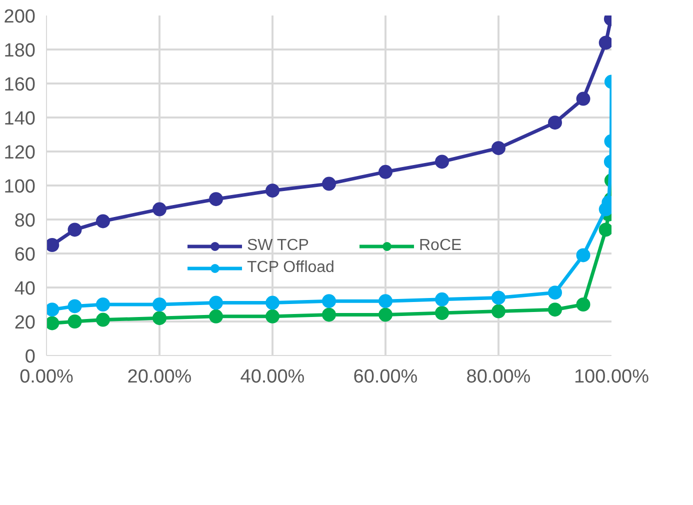  I want to click on y-tick-label: 60, so click(25, 255).